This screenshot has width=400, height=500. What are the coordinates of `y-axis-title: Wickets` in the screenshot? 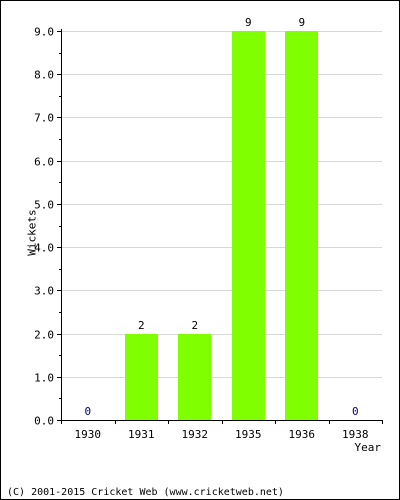 It's located at (32, 232).